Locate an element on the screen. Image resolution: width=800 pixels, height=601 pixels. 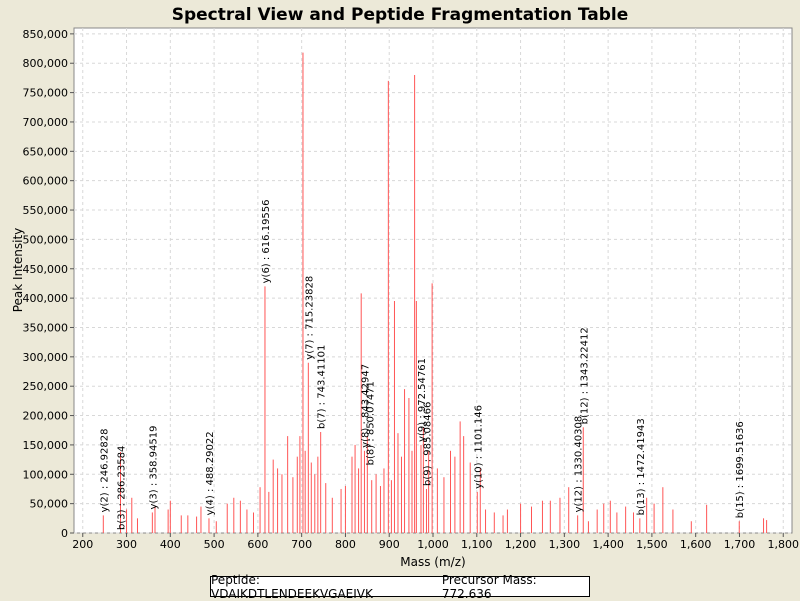
y-tick-label: 650,000 is located at coordinates (46, 151).